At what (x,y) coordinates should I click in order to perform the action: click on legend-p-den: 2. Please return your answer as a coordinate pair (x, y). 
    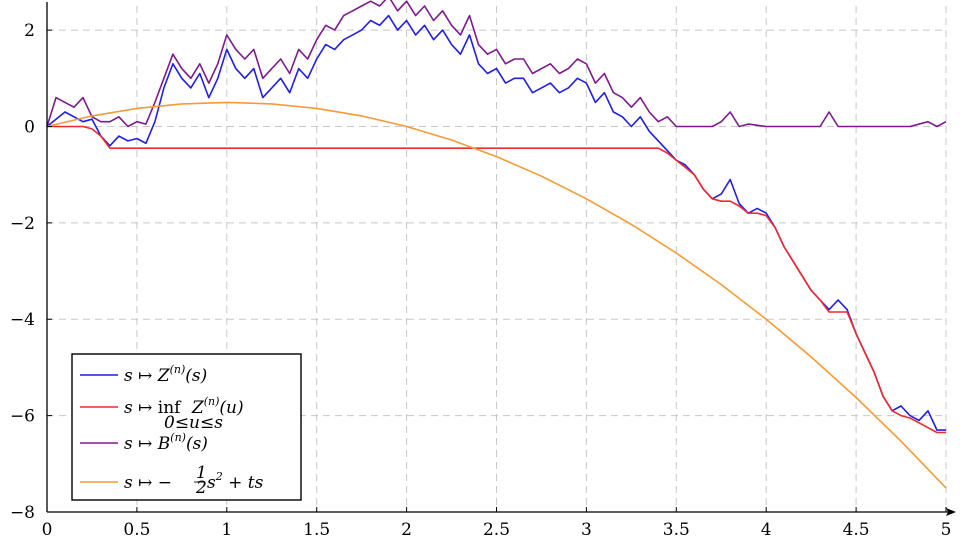
    Looking at the image, I should click on (201, 488).